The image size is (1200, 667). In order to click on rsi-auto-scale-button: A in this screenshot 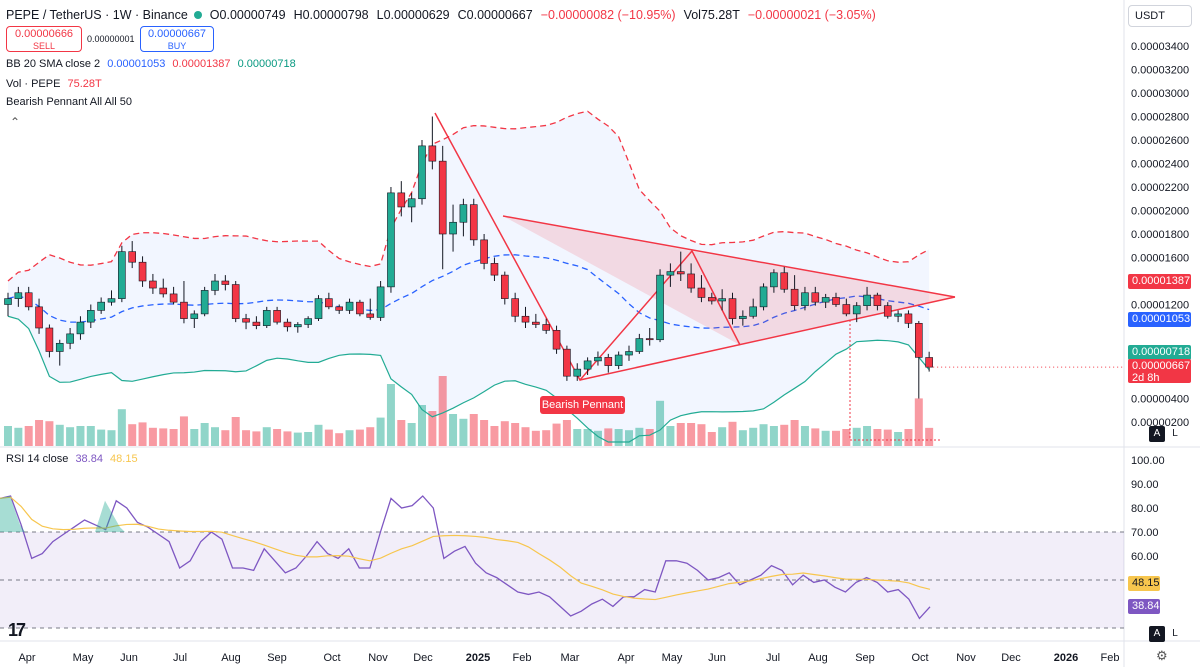, I will do `click(1157, 634)`.